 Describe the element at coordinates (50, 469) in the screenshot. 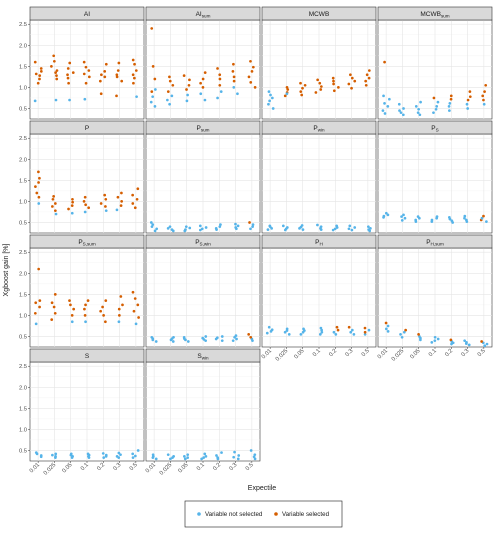

I see `x-tick-label: 0.025` at that location.